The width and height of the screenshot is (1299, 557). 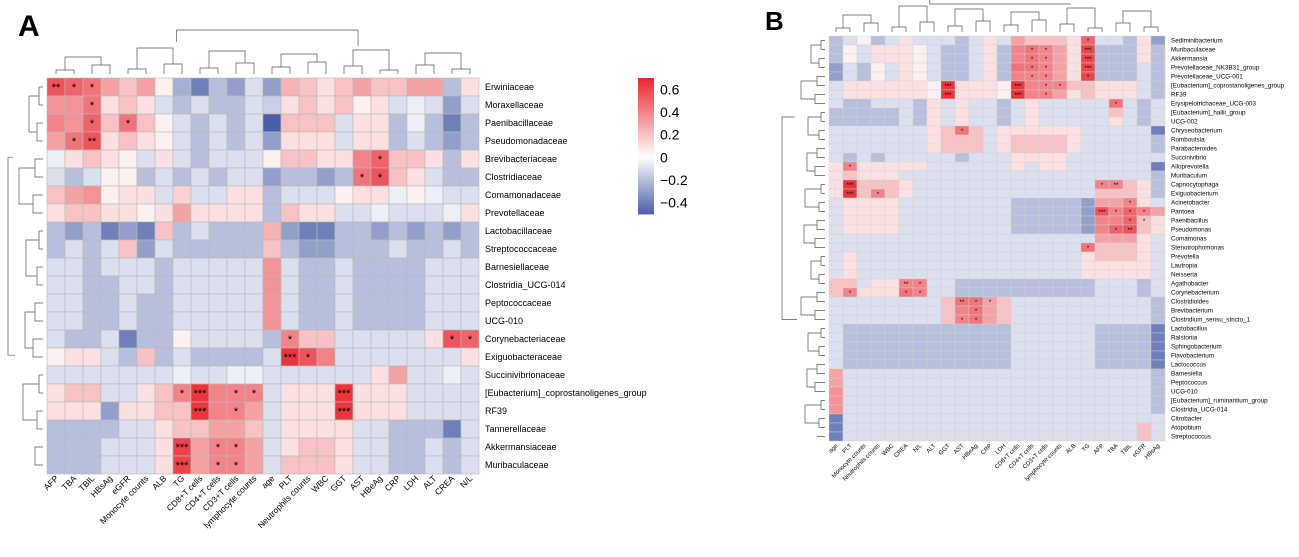 What do you see at coordinates (1116, 186) in the screenshot?
I see `significance-mark: **` at bounding box center [1116, 186].